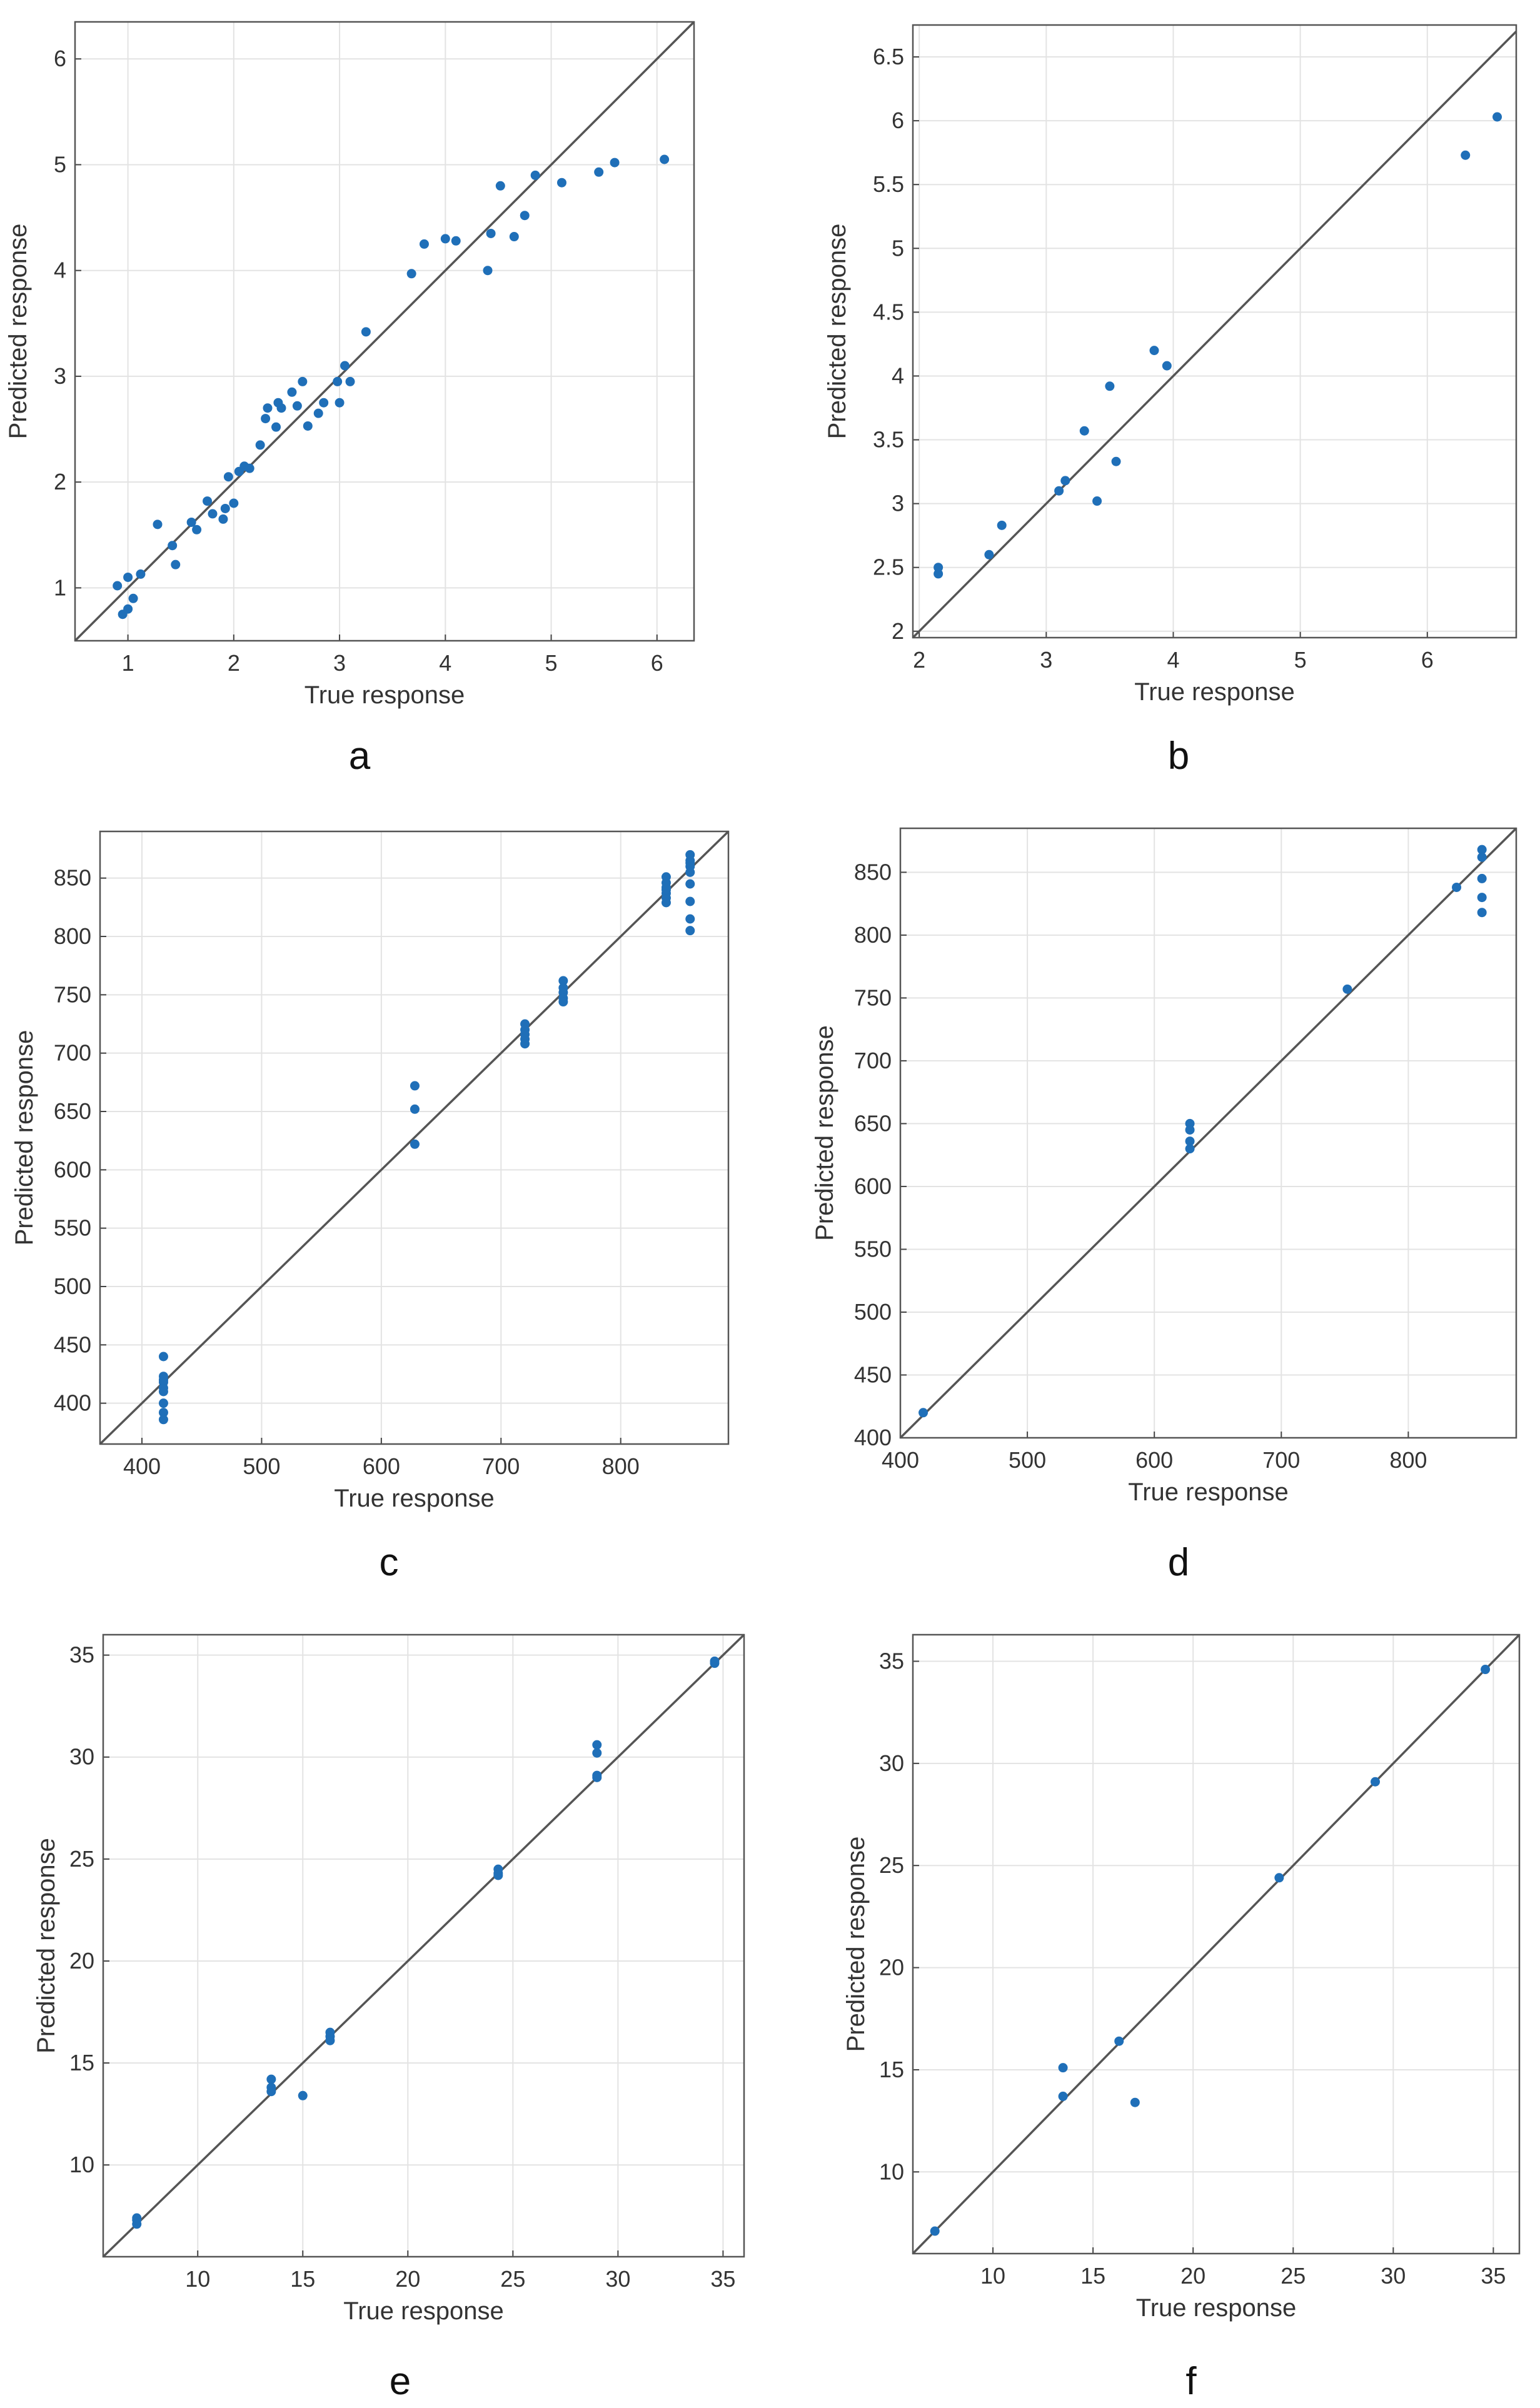 This screenshot has width=1540, height=2408. Describe the element at coordinates (60, 481) in the screenshot. I see `y-tick-label: 2` at that location.